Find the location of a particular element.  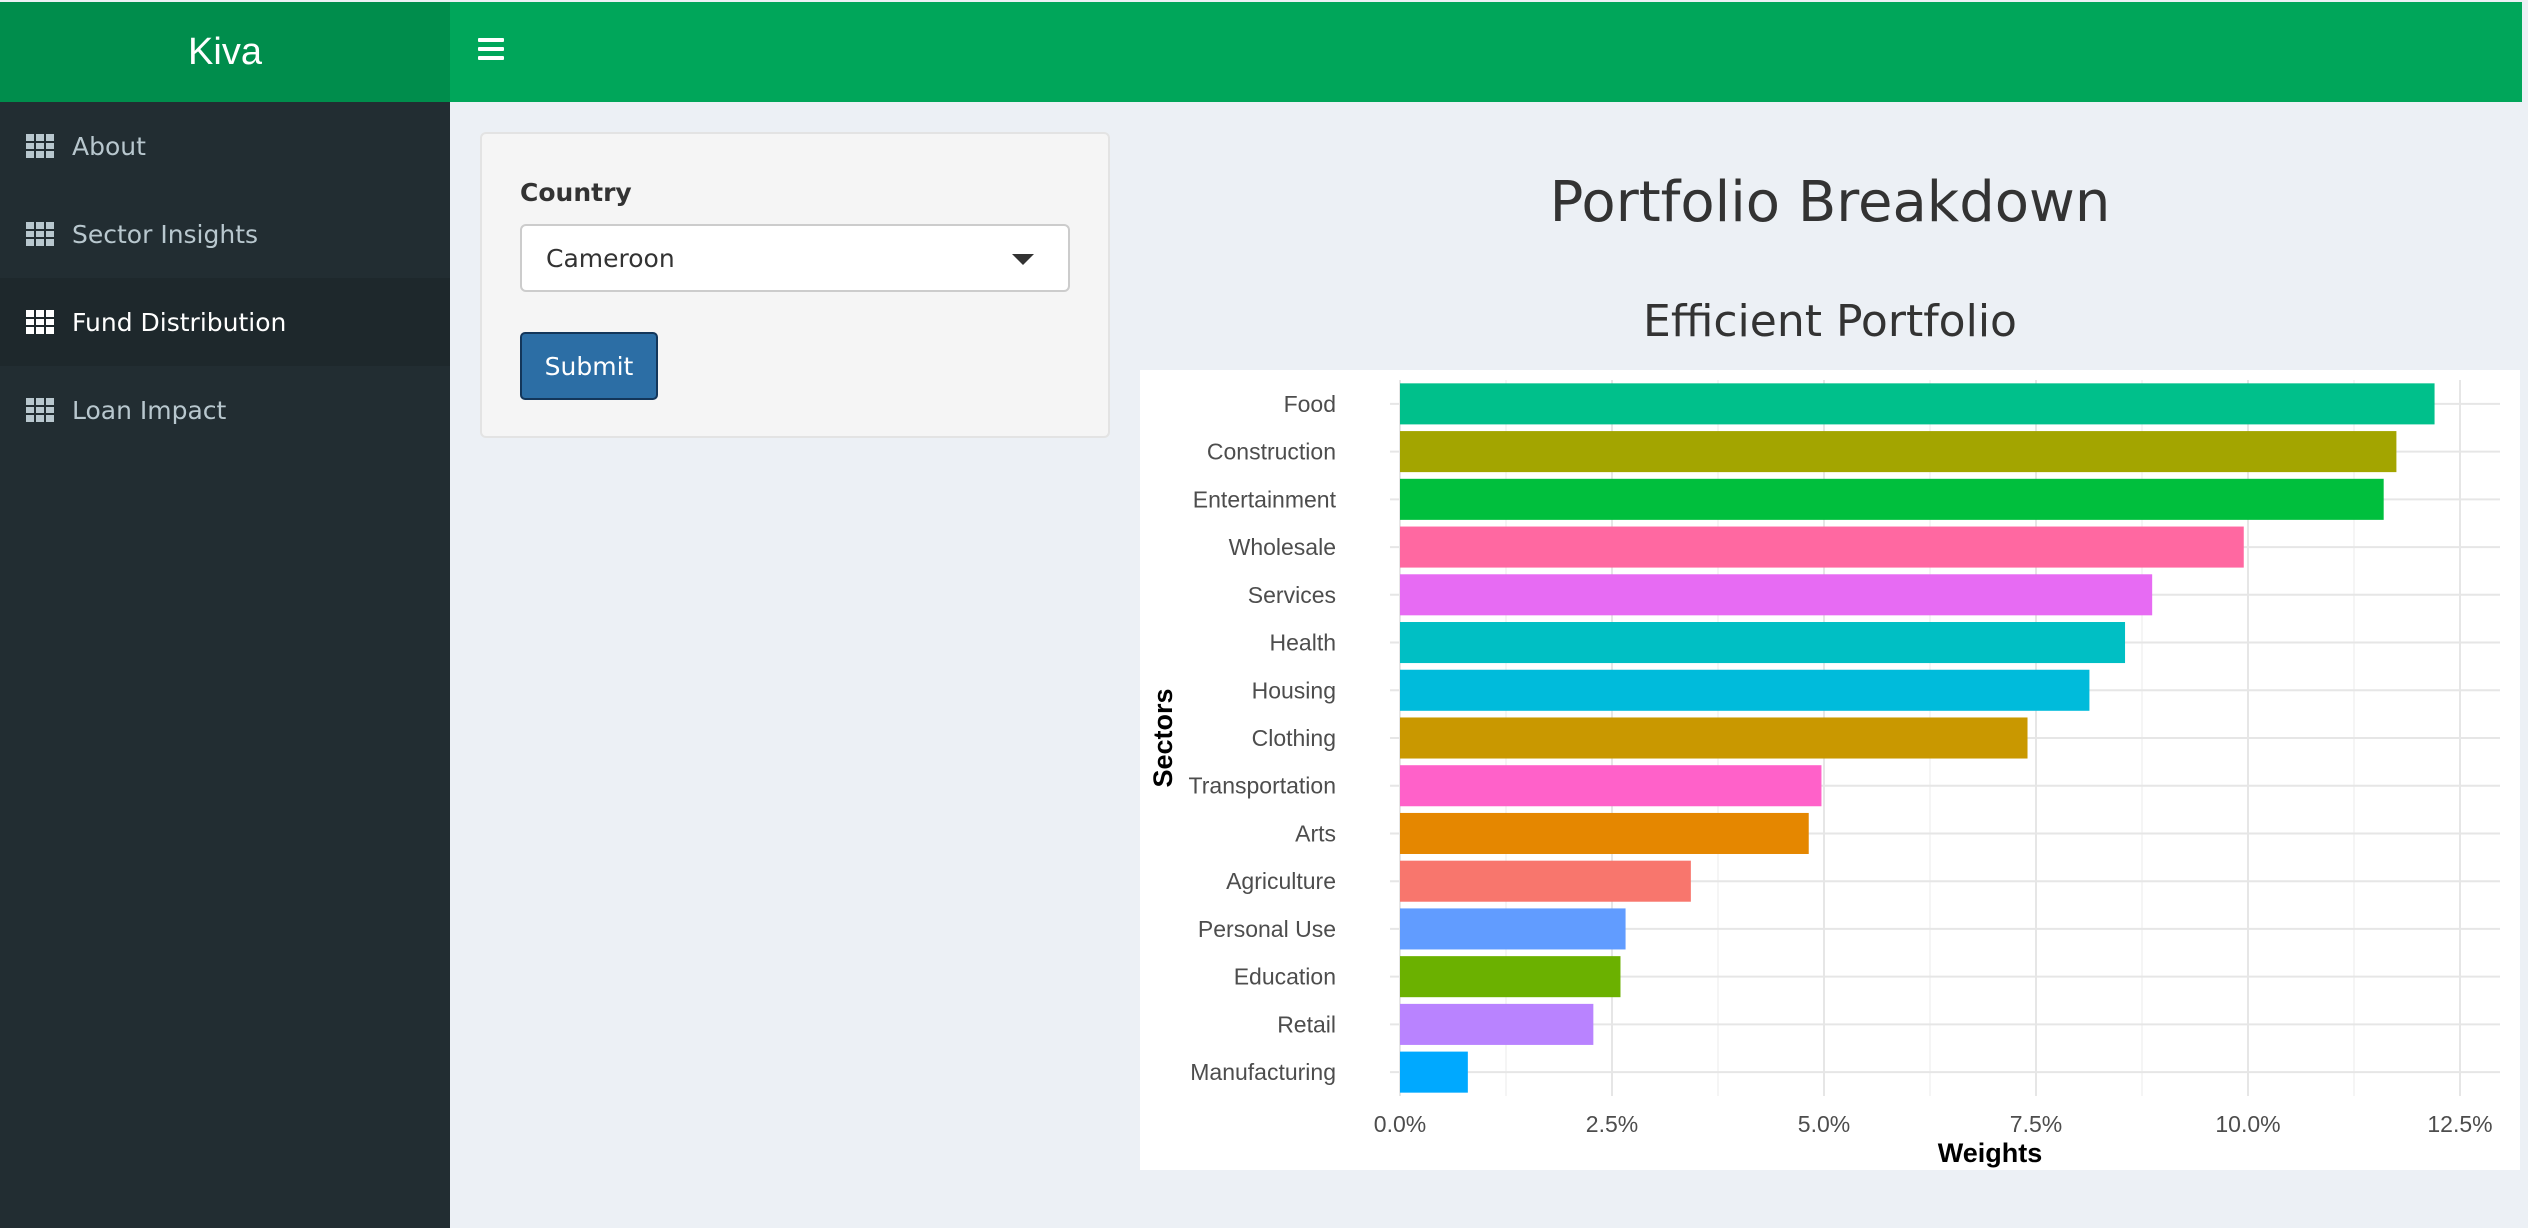

sidebar-item-loan-impact: Loan Impact is located at coordinates (225, 410).